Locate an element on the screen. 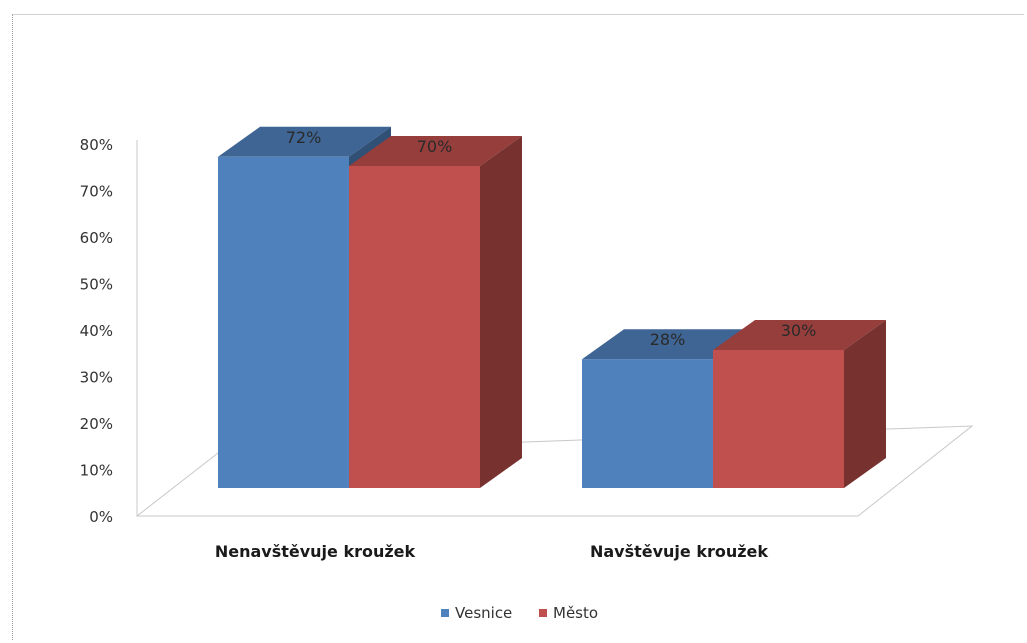 The width and height of the screenshot is (1027, 643). y-tick-label: 30% is located at coordinates (96, 378).